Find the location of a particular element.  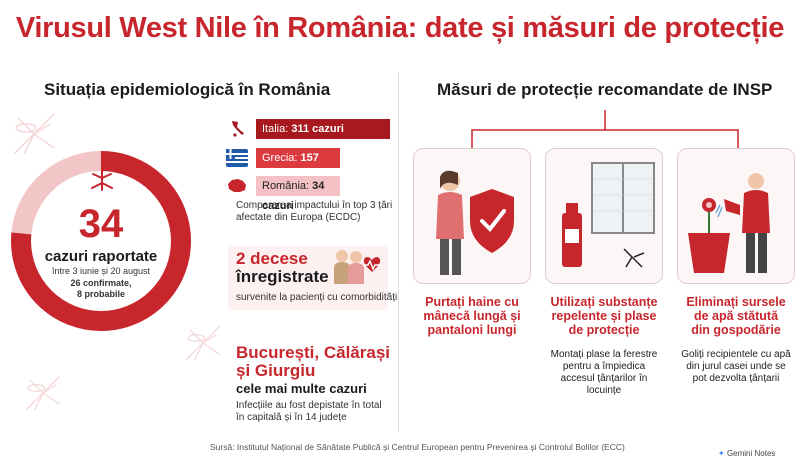

country-bar-row: Italia: 311 cazuri is located at coordinates (308, 129).